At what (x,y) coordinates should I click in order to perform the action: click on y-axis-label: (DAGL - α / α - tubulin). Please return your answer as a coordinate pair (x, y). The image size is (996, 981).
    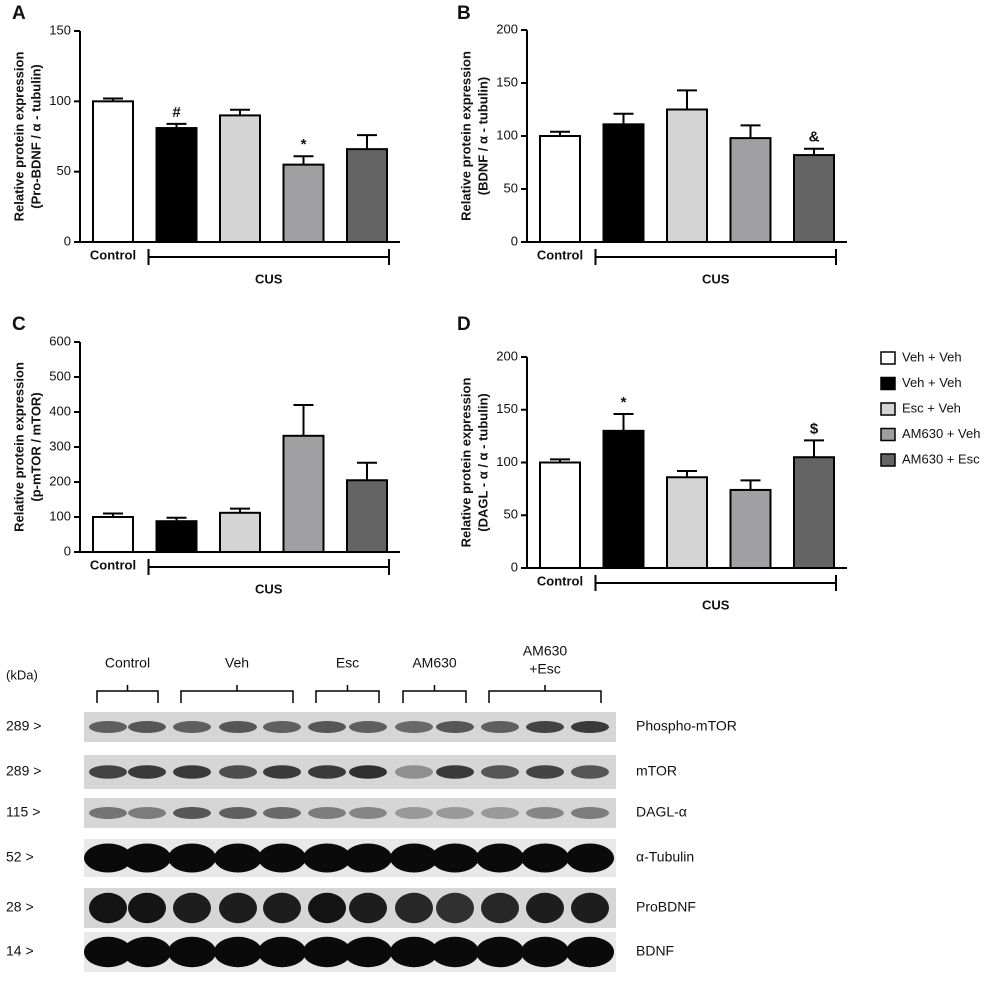
    Looking at the image, I should click on (482, 462).